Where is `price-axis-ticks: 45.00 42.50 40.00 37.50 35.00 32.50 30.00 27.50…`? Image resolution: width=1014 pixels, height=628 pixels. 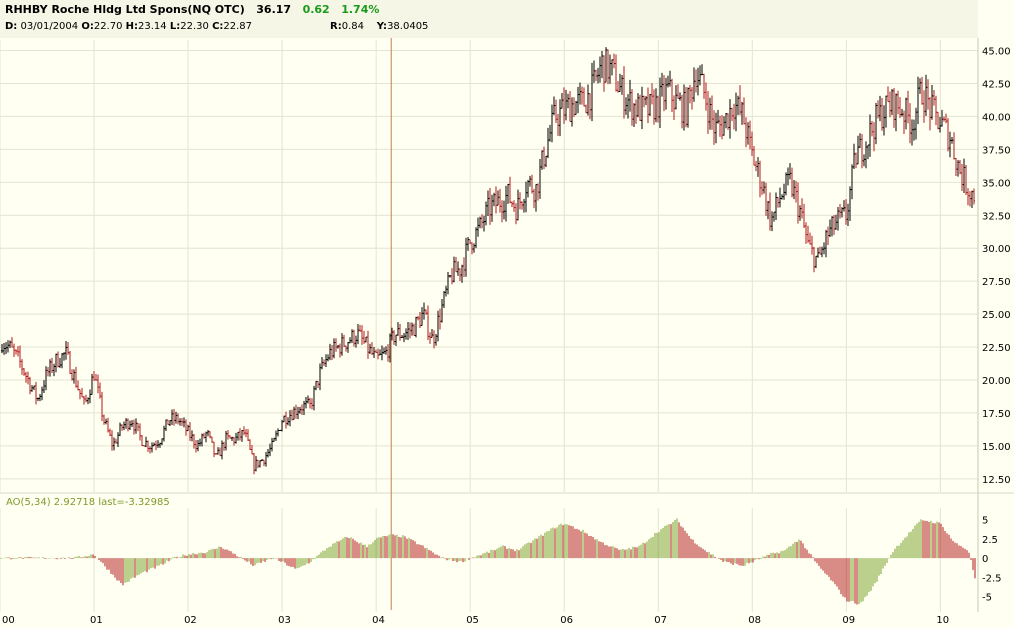
price-axis-ticks: 45.00 42.50 40.00 37.50 35.00 32.50 30.00 27.50… is located at coordinates (996, 266).